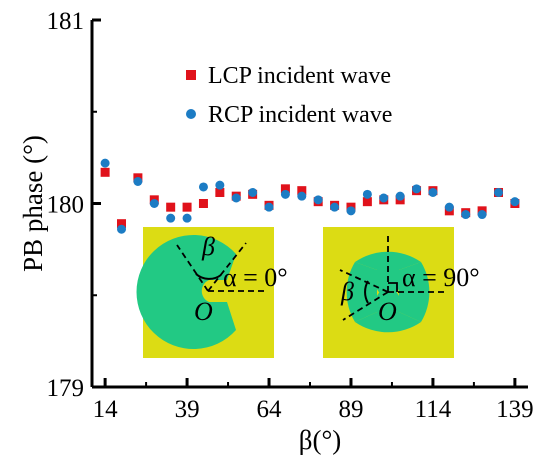 The width and height of the screenshot is (550, 465). I want to click on inset-0-shape, so click(186, 291).